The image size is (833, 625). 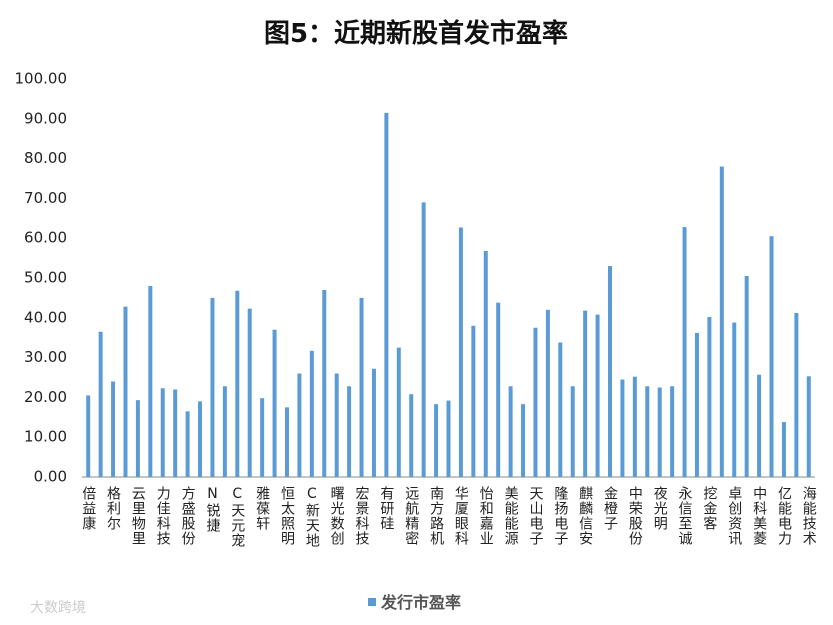 What do you see at coordinates (88, 508) in the screenshot?
I see `x-tick-label: 倍益康` at bounding box center [88, 508].